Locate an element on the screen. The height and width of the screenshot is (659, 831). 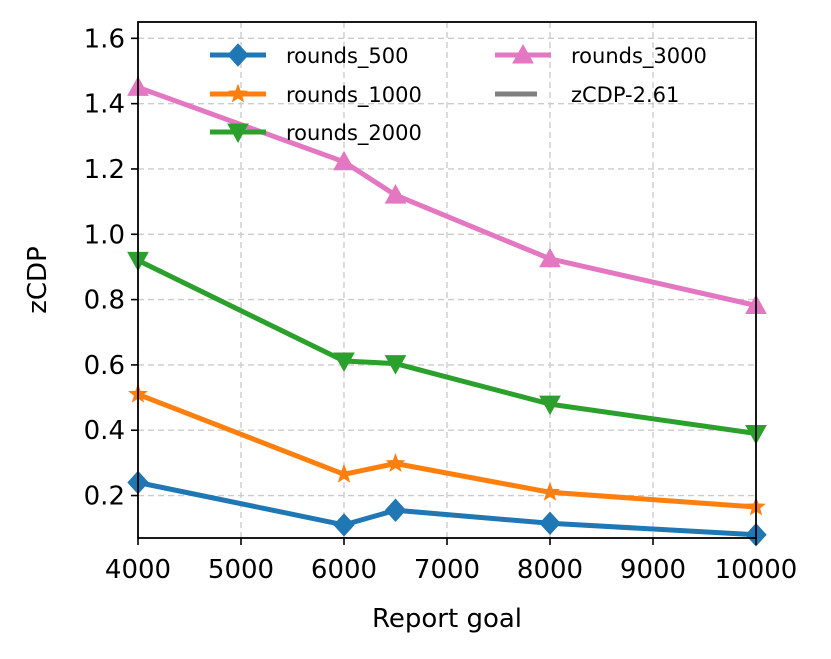
y-tick-label: 0.8 is located at coordinates (104, 301).